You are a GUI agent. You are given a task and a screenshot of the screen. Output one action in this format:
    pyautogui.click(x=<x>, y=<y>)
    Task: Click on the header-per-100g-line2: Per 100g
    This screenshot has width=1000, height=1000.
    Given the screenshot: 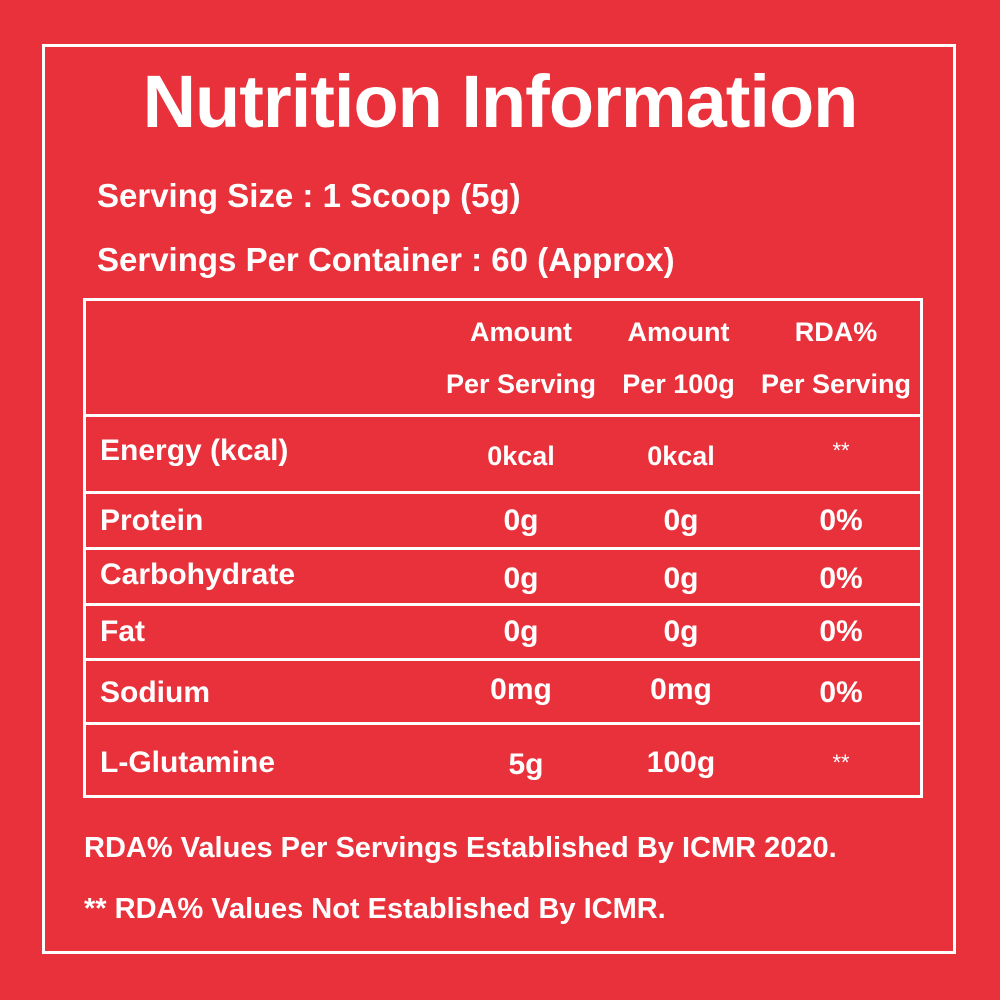 What is the action you would take?
    pyautogui.click(x=678, y=384)
    